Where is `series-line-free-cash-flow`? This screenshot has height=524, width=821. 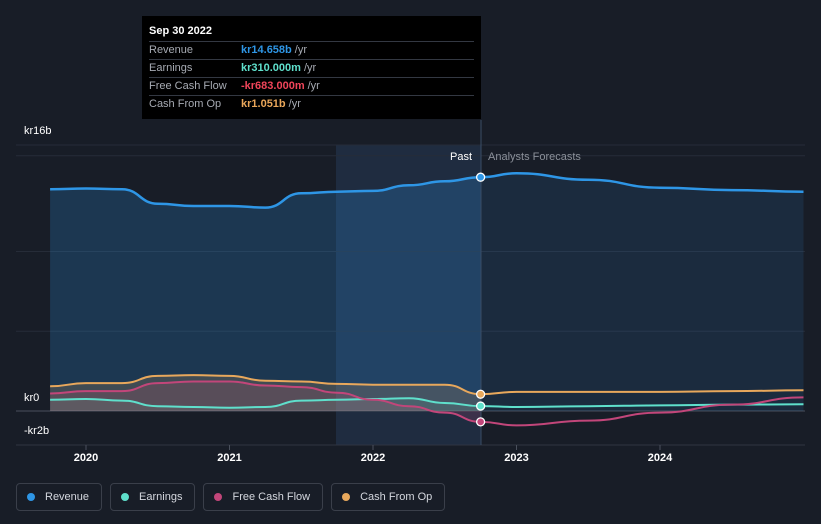 series-line-free-cash-flow is located at coordinates (427, 403).